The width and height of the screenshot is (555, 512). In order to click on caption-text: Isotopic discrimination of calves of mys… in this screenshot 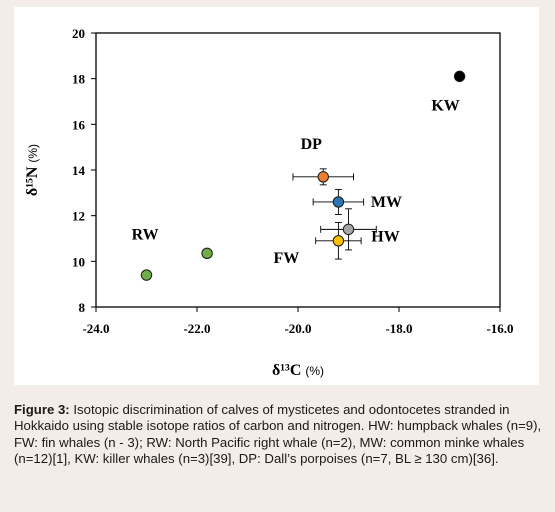, I will do `click(278, 434)`.